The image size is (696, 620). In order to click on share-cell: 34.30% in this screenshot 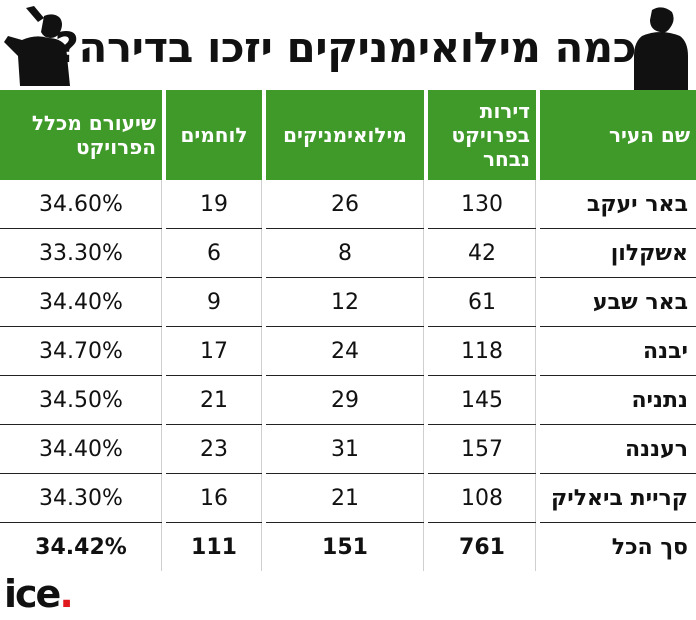, I will do `click(82, 498)`.